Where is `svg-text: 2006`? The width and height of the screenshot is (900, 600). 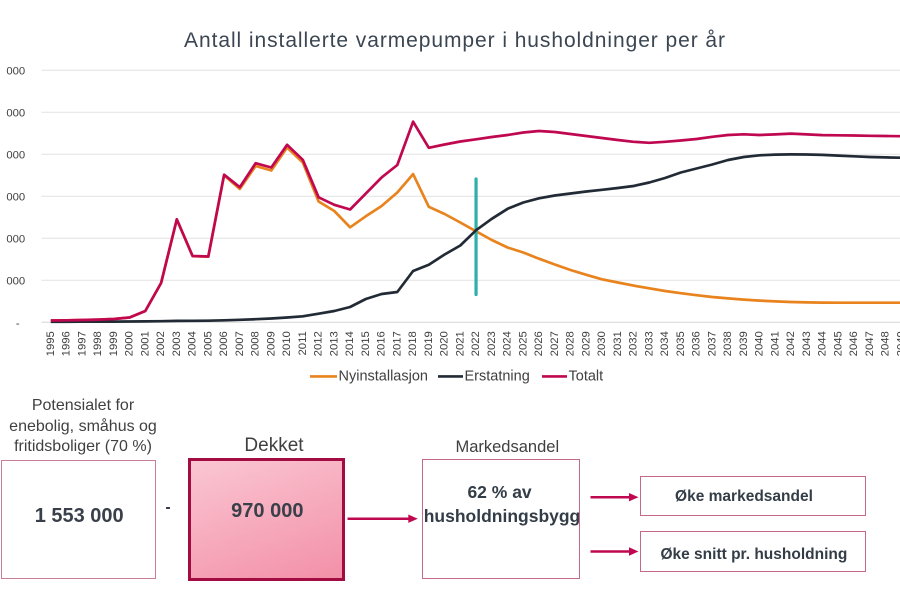 svg-text: 2006 is located at coordinates (224, 343).